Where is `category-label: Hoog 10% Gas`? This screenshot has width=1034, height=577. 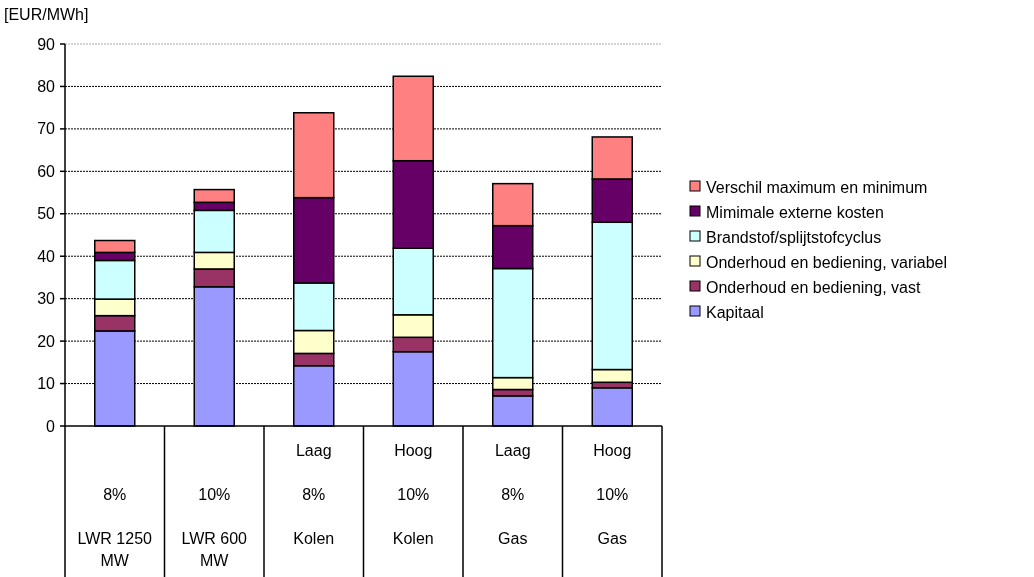 category-label: Hoog 10% Gas is located at coordinates (612, 494).